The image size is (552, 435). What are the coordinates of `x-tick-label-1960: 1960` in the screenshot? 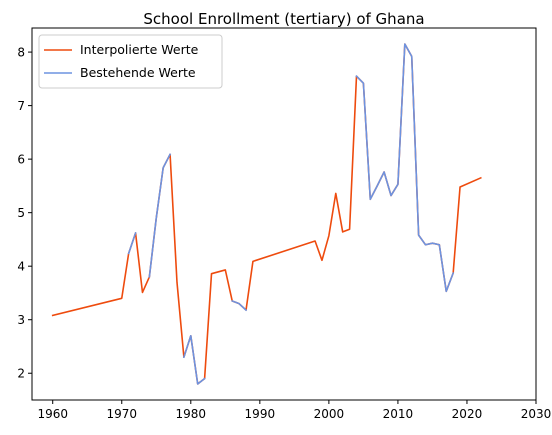 It's located at (52, 414).